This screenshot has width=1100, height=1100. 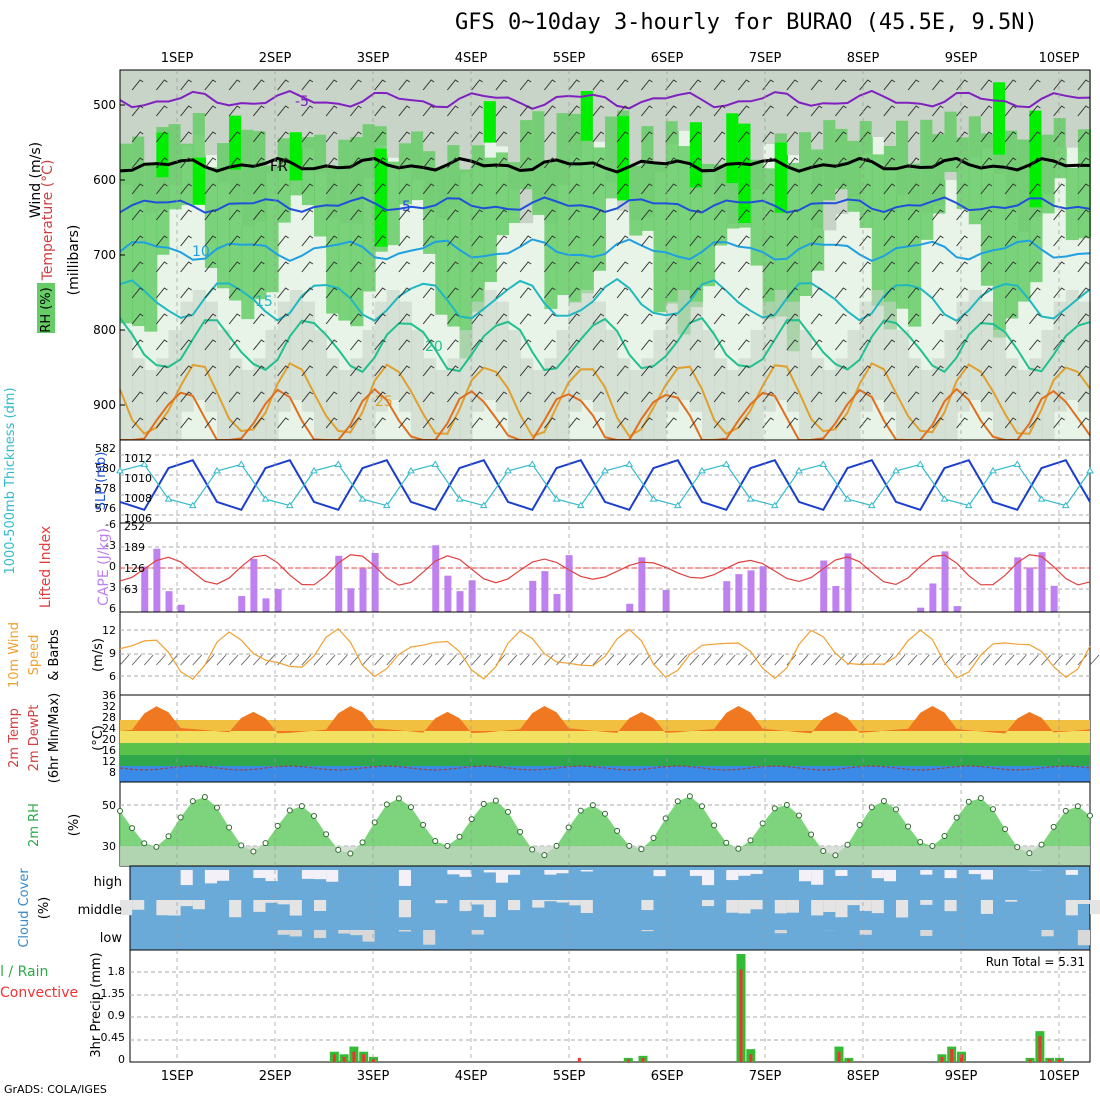 What do you see at coordinates (177, 58) in the screenshot?
I see `date-label-top: 1SEP` at bounding box center [177, 58].